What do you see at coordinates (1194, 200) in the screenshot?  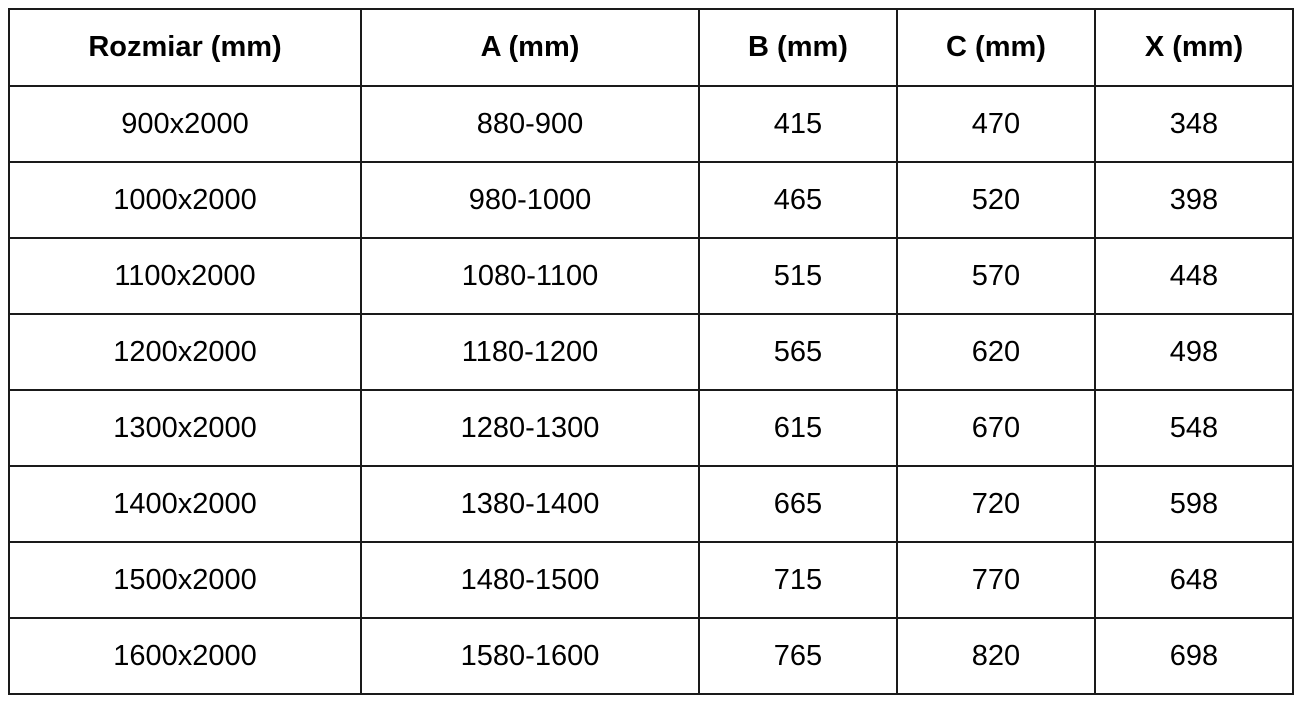 I see `cell-x: 398` at bounding box center [1194, 200].